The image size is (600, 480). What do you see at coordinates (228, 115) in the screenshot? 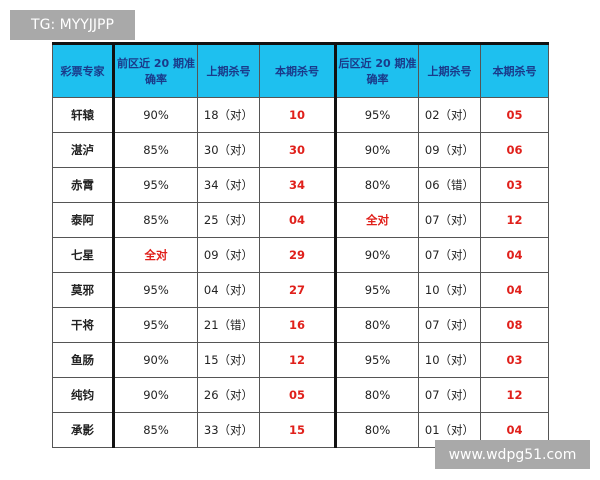
I see `cell-front-last-kill: 18（对）` at bounding box center [228, 115].